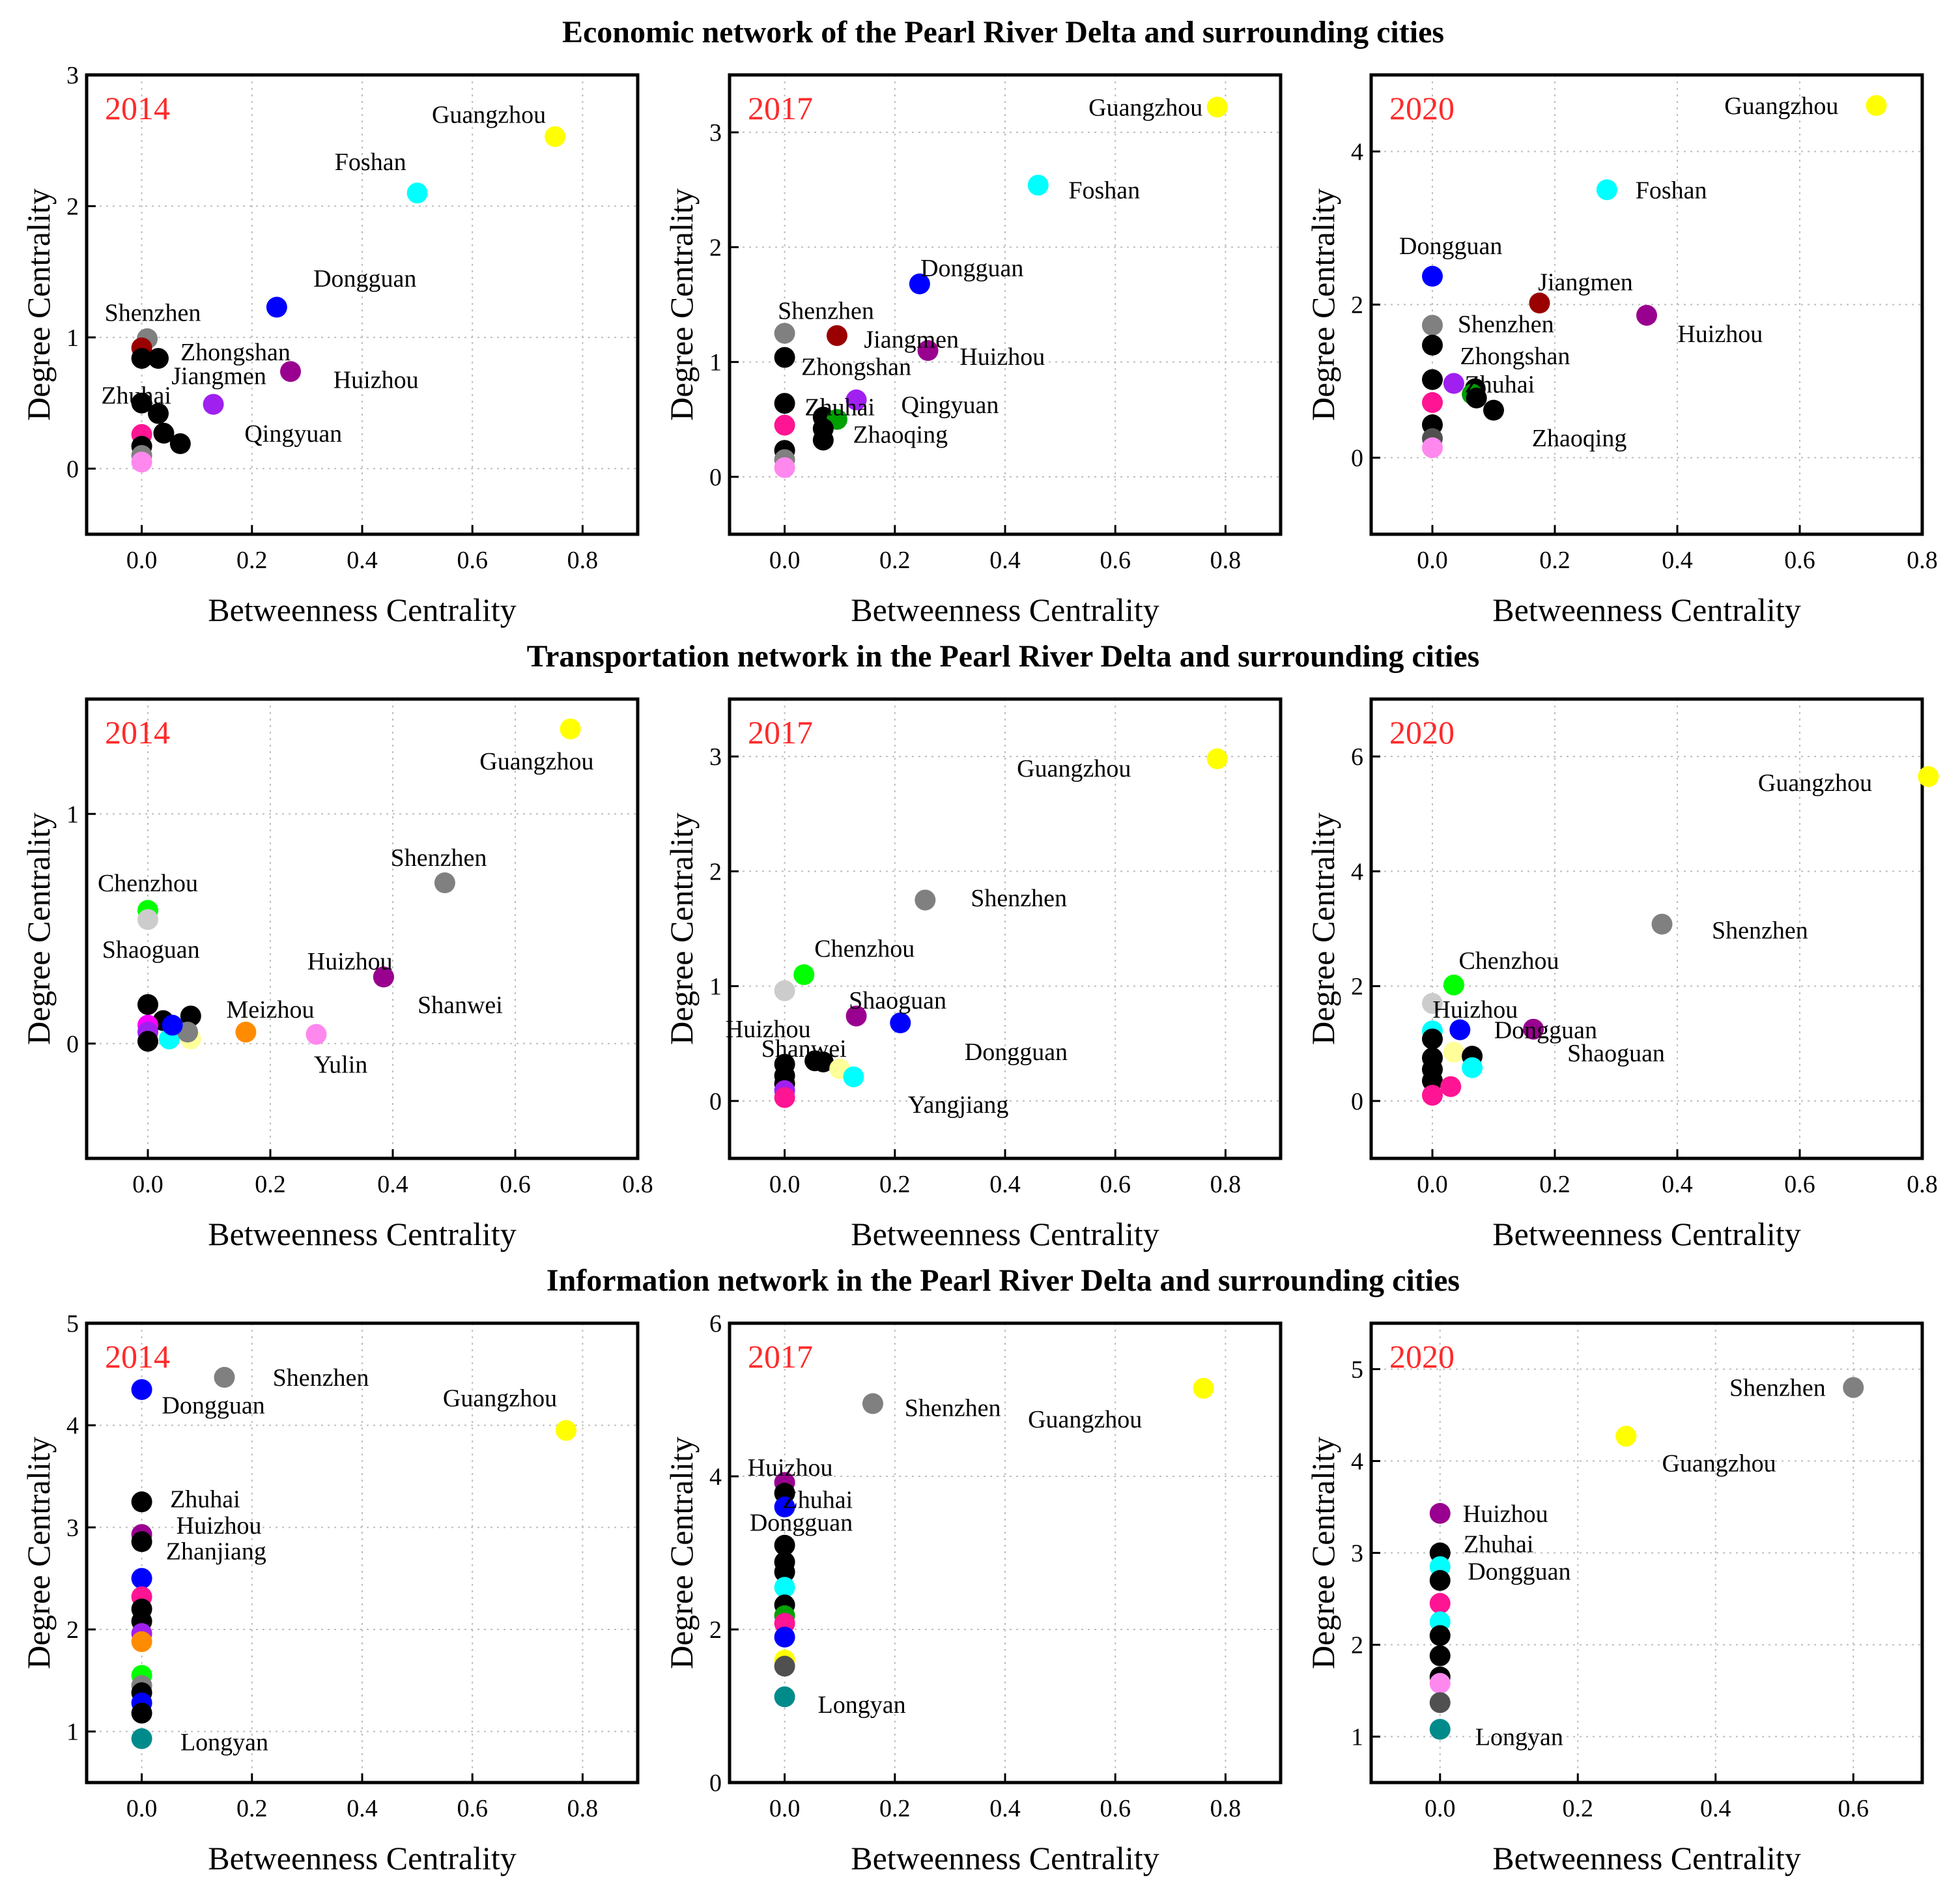 This screenshot has width=1960, height=1892. I want to click on y-tick-label: 6, so click(715, 1324).